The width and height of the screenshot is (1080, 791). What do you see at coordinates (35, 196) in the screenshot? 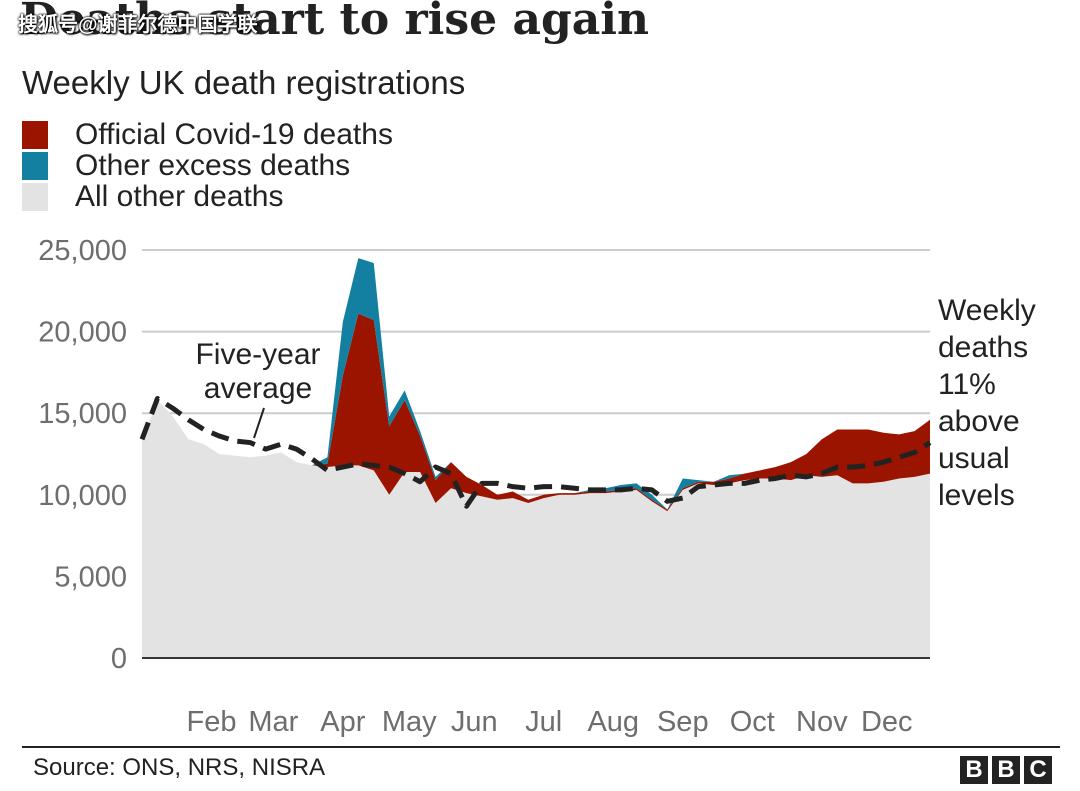
I see `legend-swatch-other` at bounding box center [35, 196].